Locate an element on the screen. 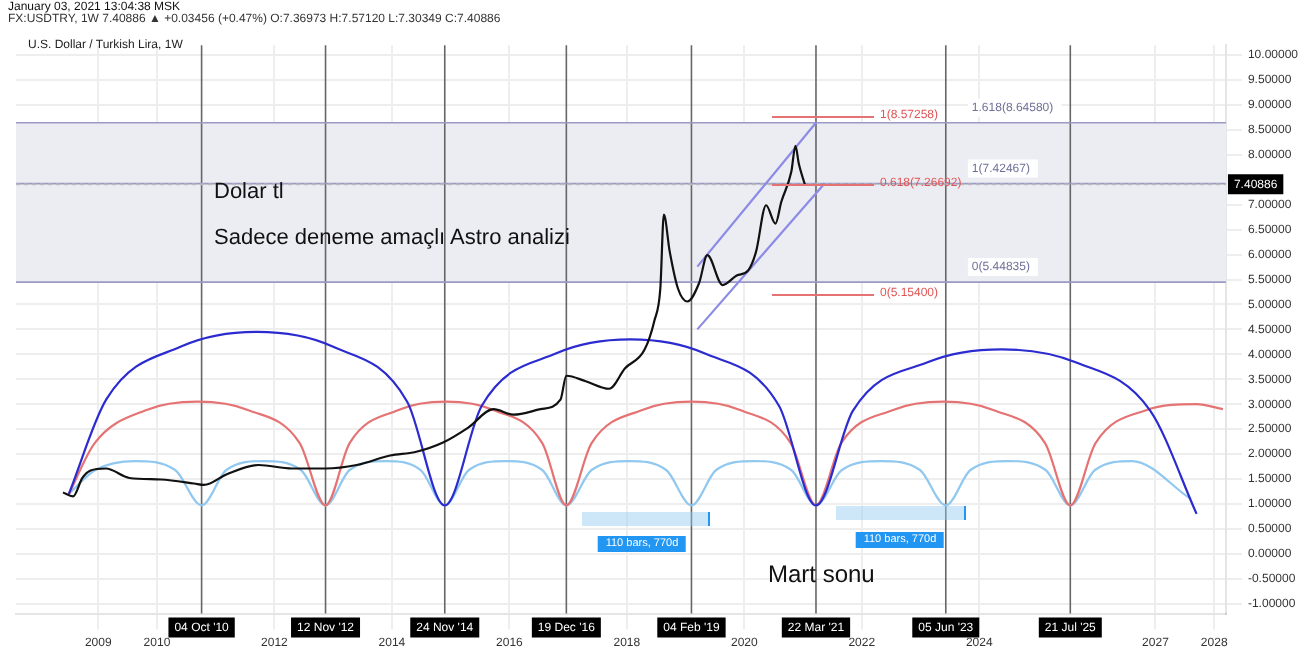 The height and width of the screenshot is (656, 1308). annotation: Mart sonu is located at coordinates (821, 574).